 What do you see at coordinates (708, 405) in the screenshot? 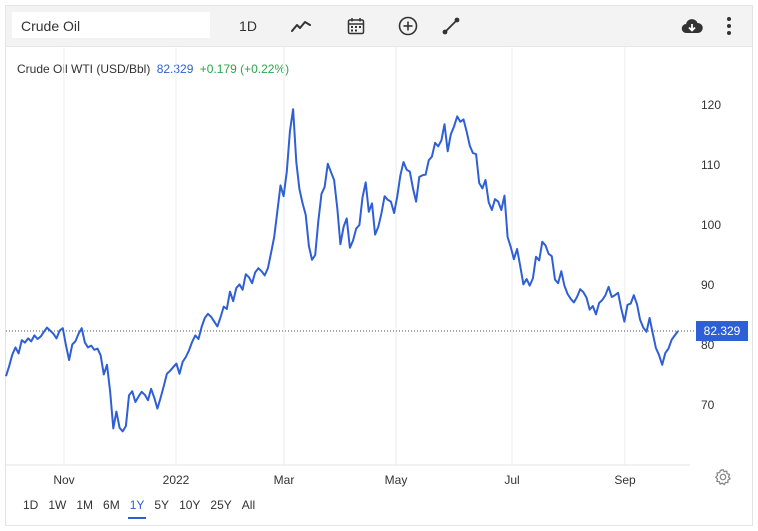
I see `y-tick-label: 70` at bounding box center [708, 405].